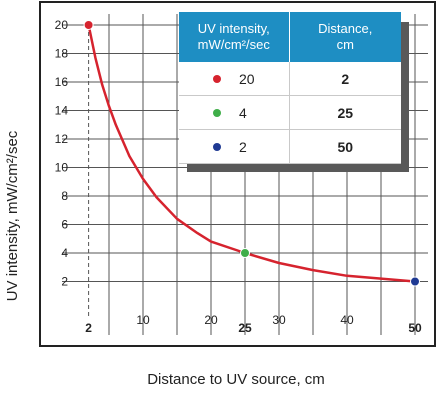  Describe the element at coordinates (64, 253) in the screenshot. I see `y-tick-label: 4` at that location.